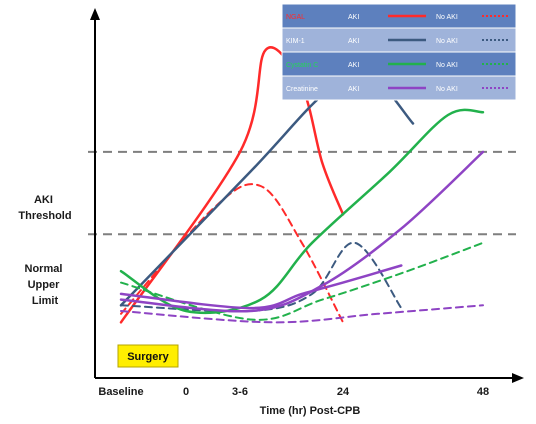 Image resolution: width=536 pixels, height=424 pixels. Describe the element at coordinates (483, 392) in the screenshot. I see `x-tick-label: 48` at that location.